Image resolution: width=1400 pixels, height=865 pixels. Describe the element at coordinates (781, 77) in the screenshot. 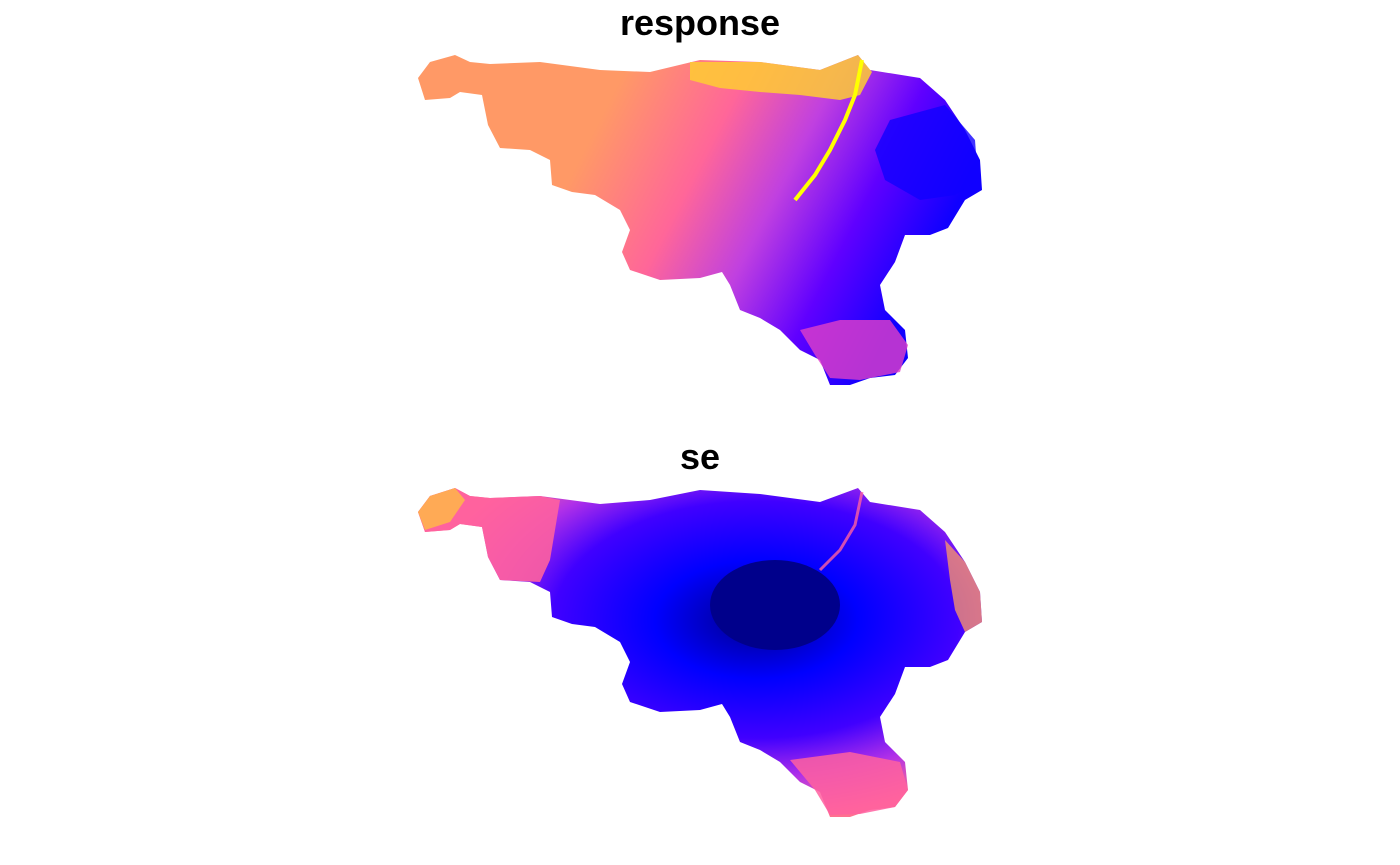

I see `response-high-band` at that location.